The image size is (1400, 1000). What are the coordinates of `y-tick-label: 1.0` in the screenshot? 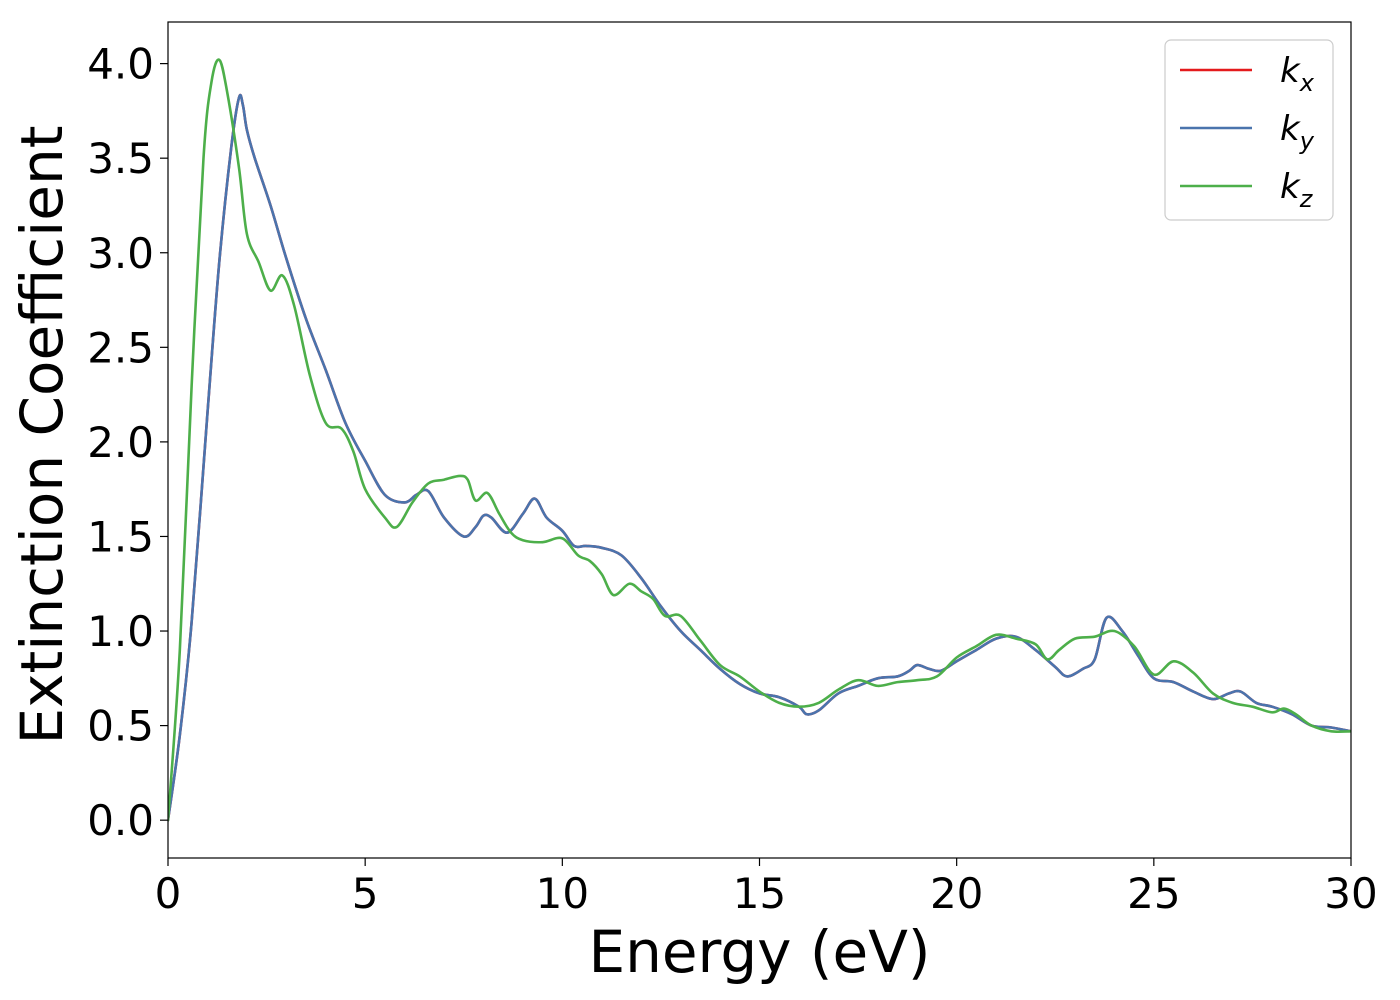 It's located at (120, 631).